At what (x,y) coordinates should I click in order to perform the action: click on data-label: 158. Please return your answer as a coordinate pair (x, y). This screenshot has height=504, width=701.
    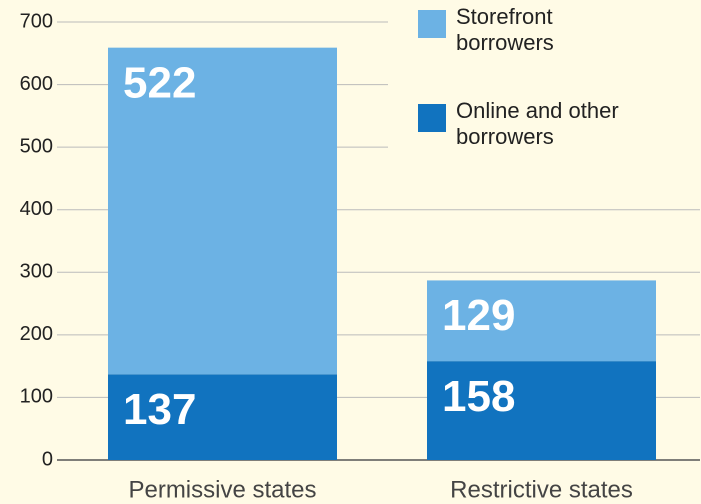
    Looking at the image, I should click on (478, 396).